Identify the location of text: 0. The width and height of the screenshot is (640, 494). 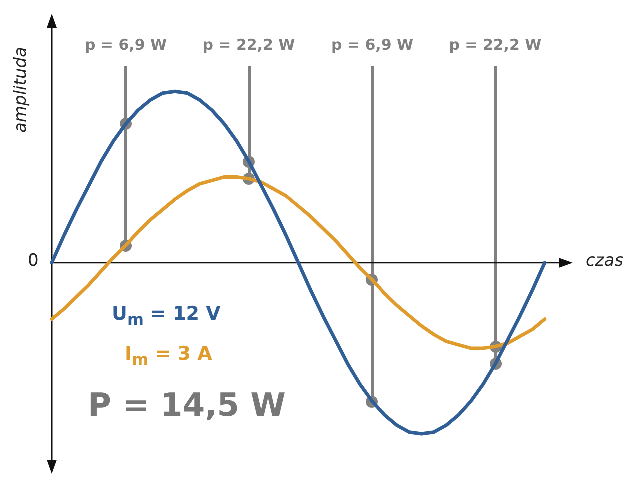
(33, 260).